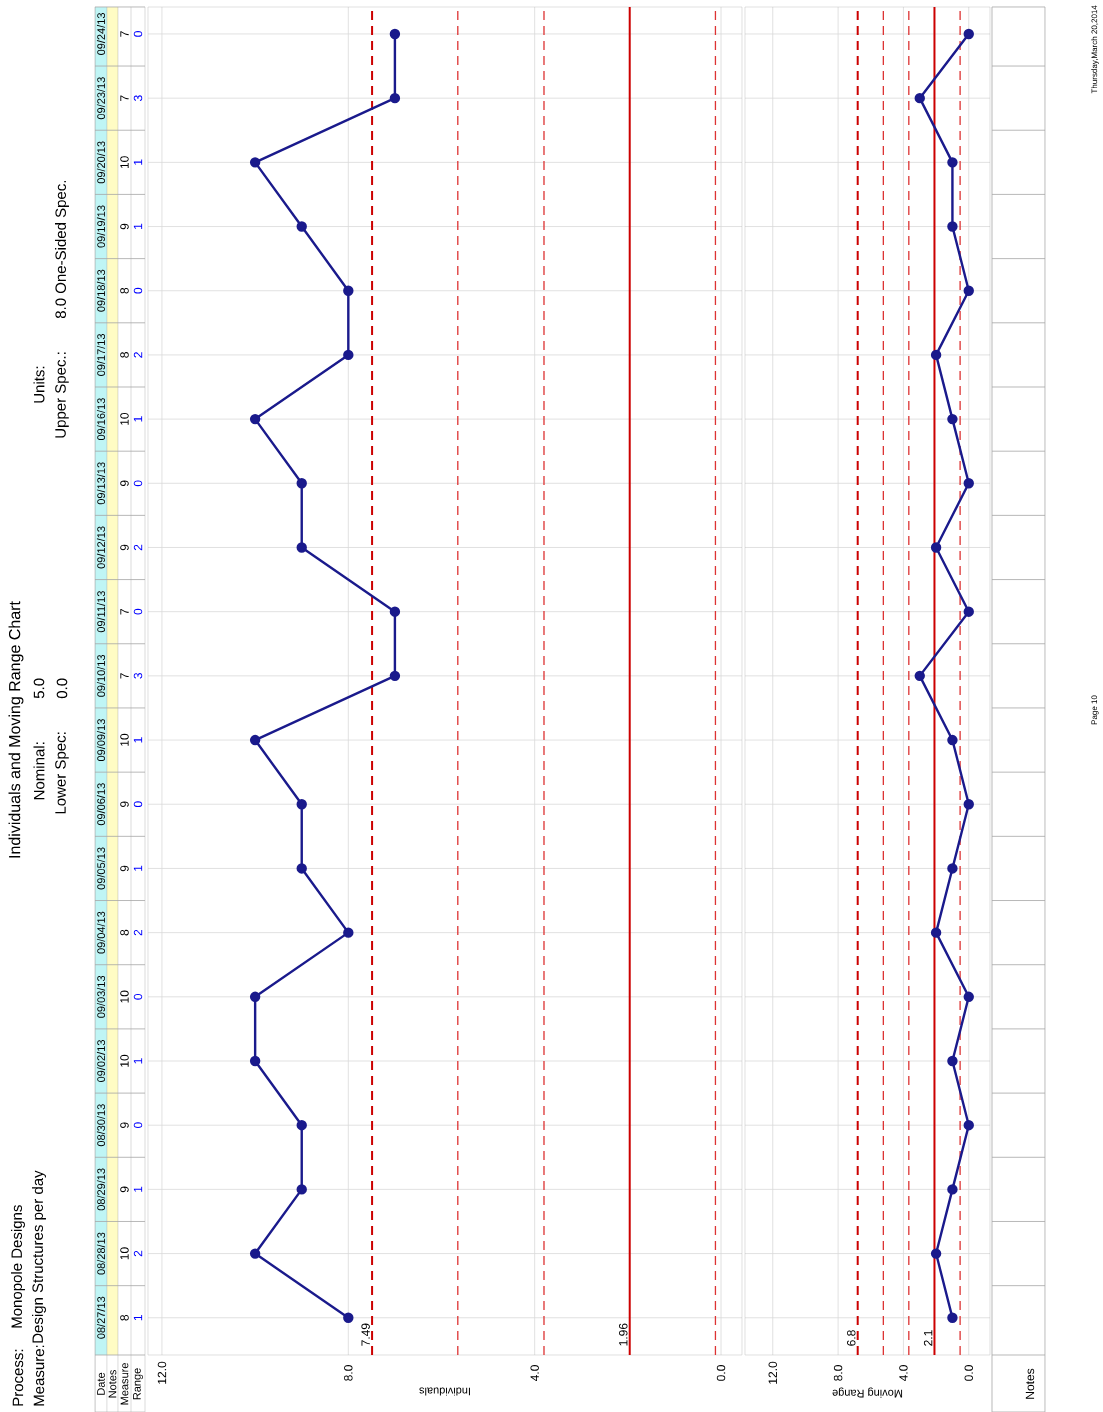  What do you see at coordinates (867, 1392) in the screenshot?
I see `x-axis-title: Moving Range` at bounding box center [867, 1392].